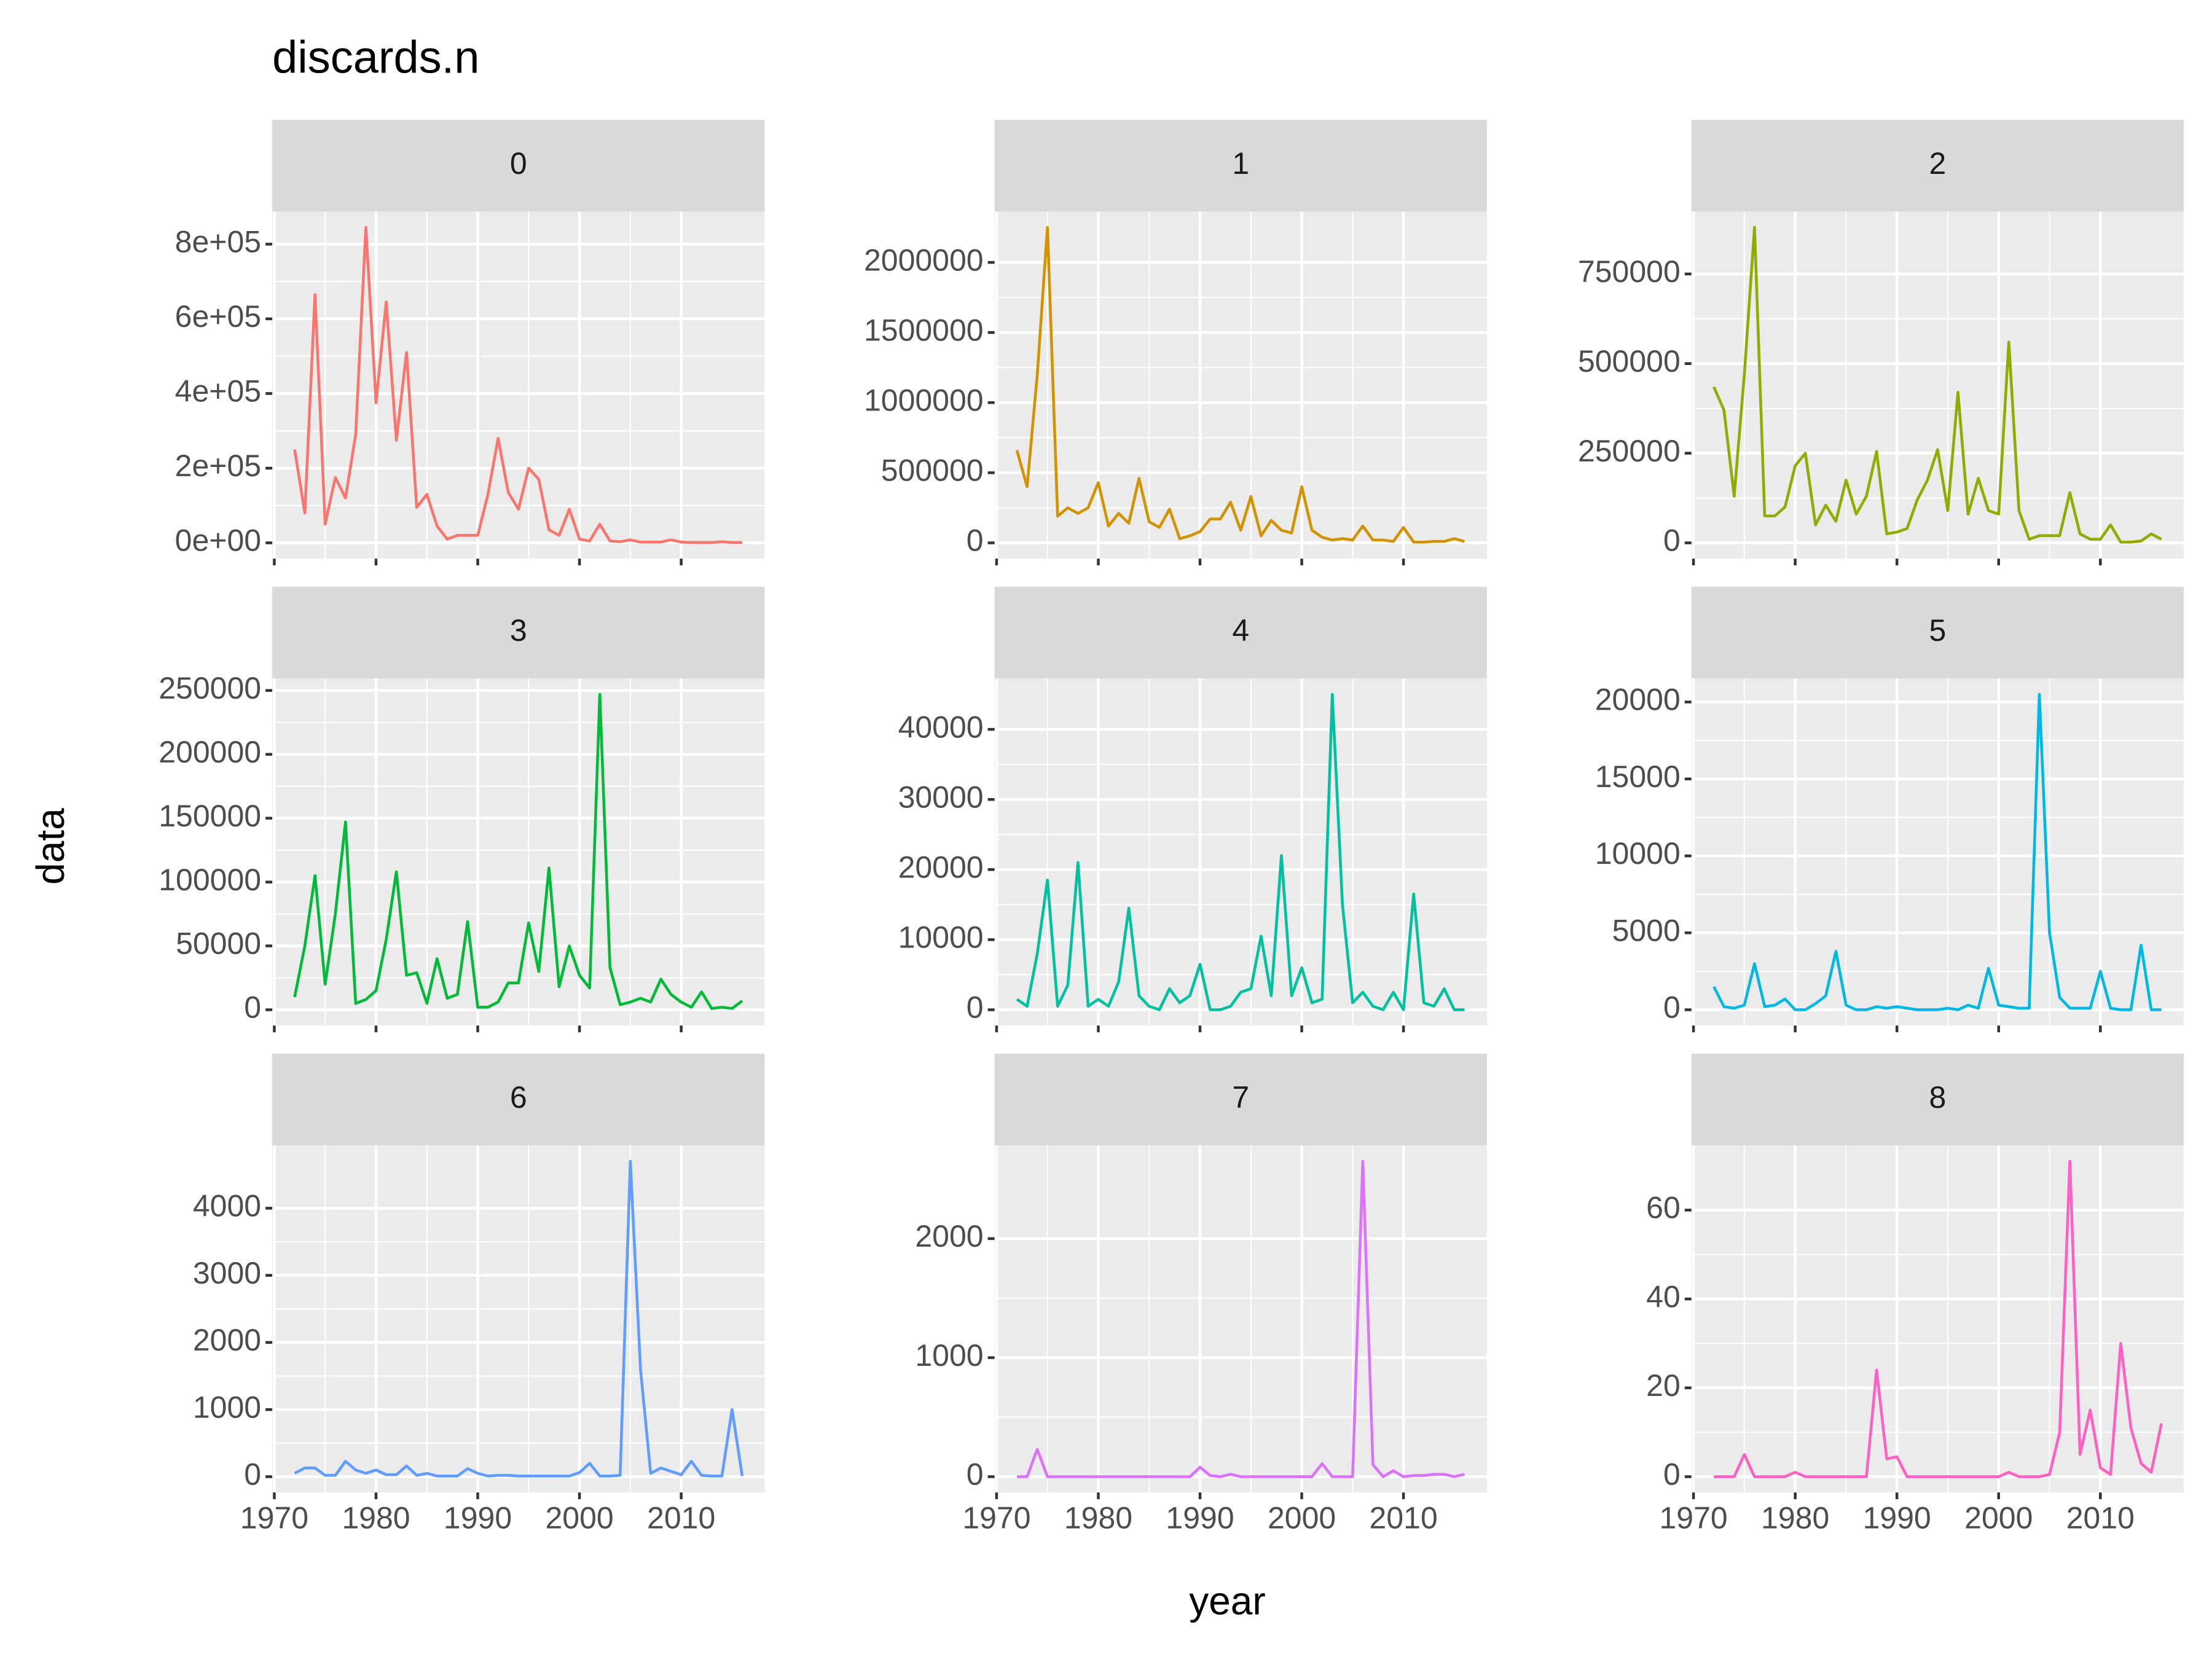  Describe the element at coordinates (941, 797) in the screenshot. I see `y-tick-label: 30000` at that location.